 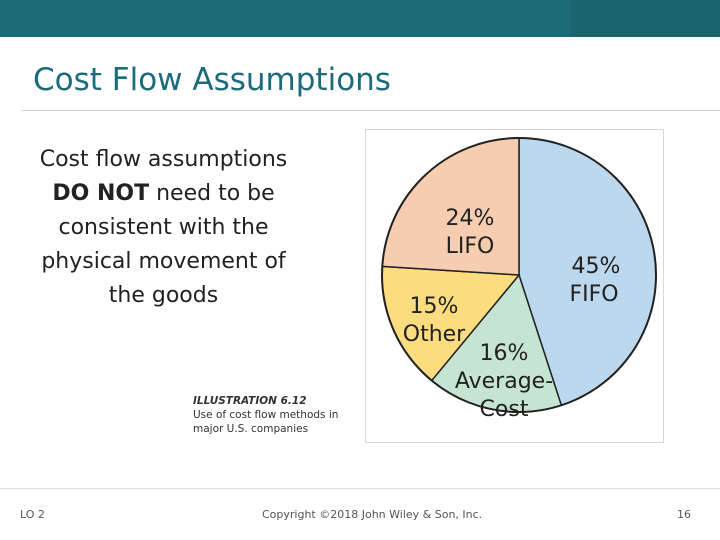 What do you see at coordinates (163, 159) in the screenshot?
I see `body-line1: Cost flow assumptions` at bounding box center [163, 159].